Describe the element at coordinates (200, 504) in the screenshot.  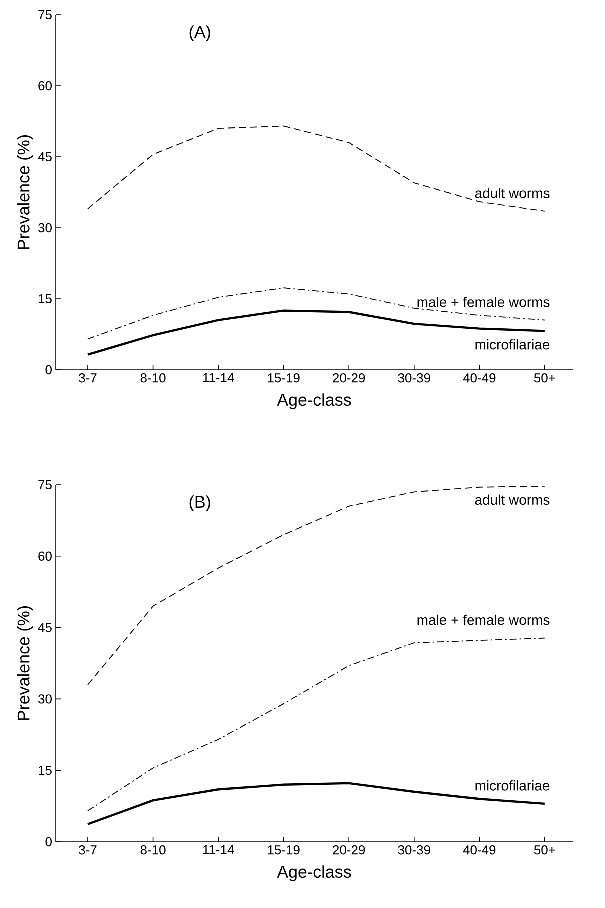
I see `annotation: (B)` at that location.